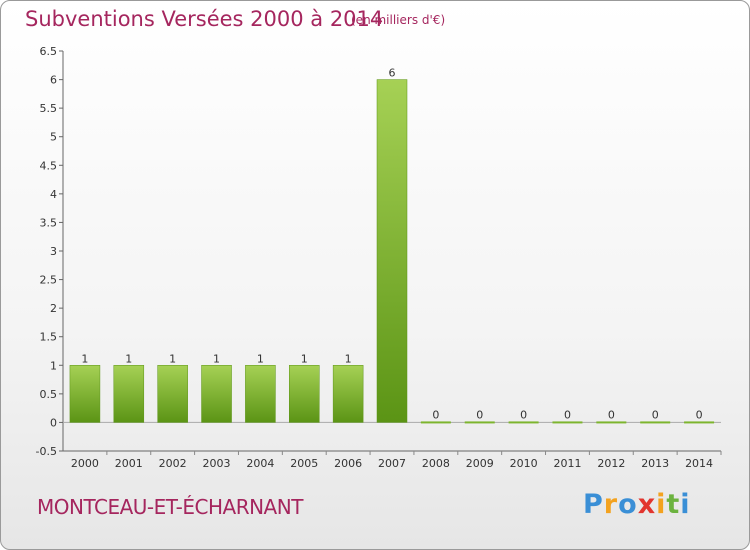 This screenshot has width=750, height=550. Describe the element at coordinates (173, 463) in the screenshot. I see `x-tick-label-2002: 2002` at that location.